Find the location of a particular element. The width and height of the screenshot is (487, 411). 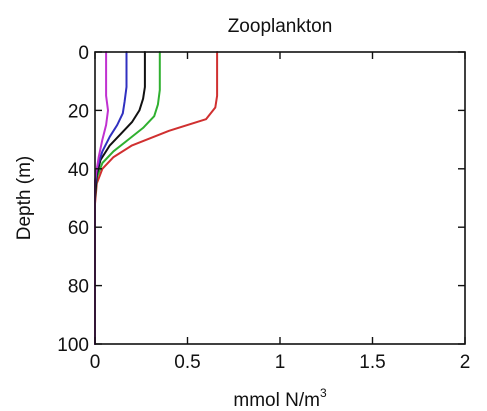

y-axis-label: Depth (m) is located at coordinates (24, 198).